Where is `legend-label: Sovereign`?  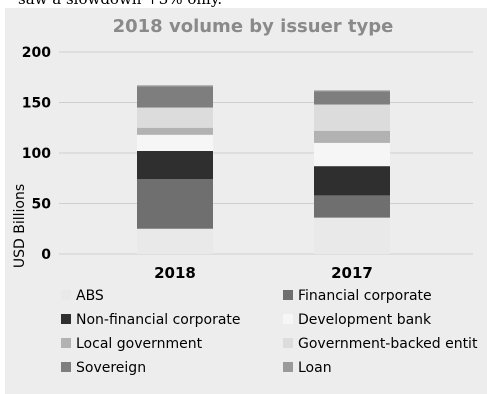
legend-label: Sovereign is located at coordinates (111, 368).